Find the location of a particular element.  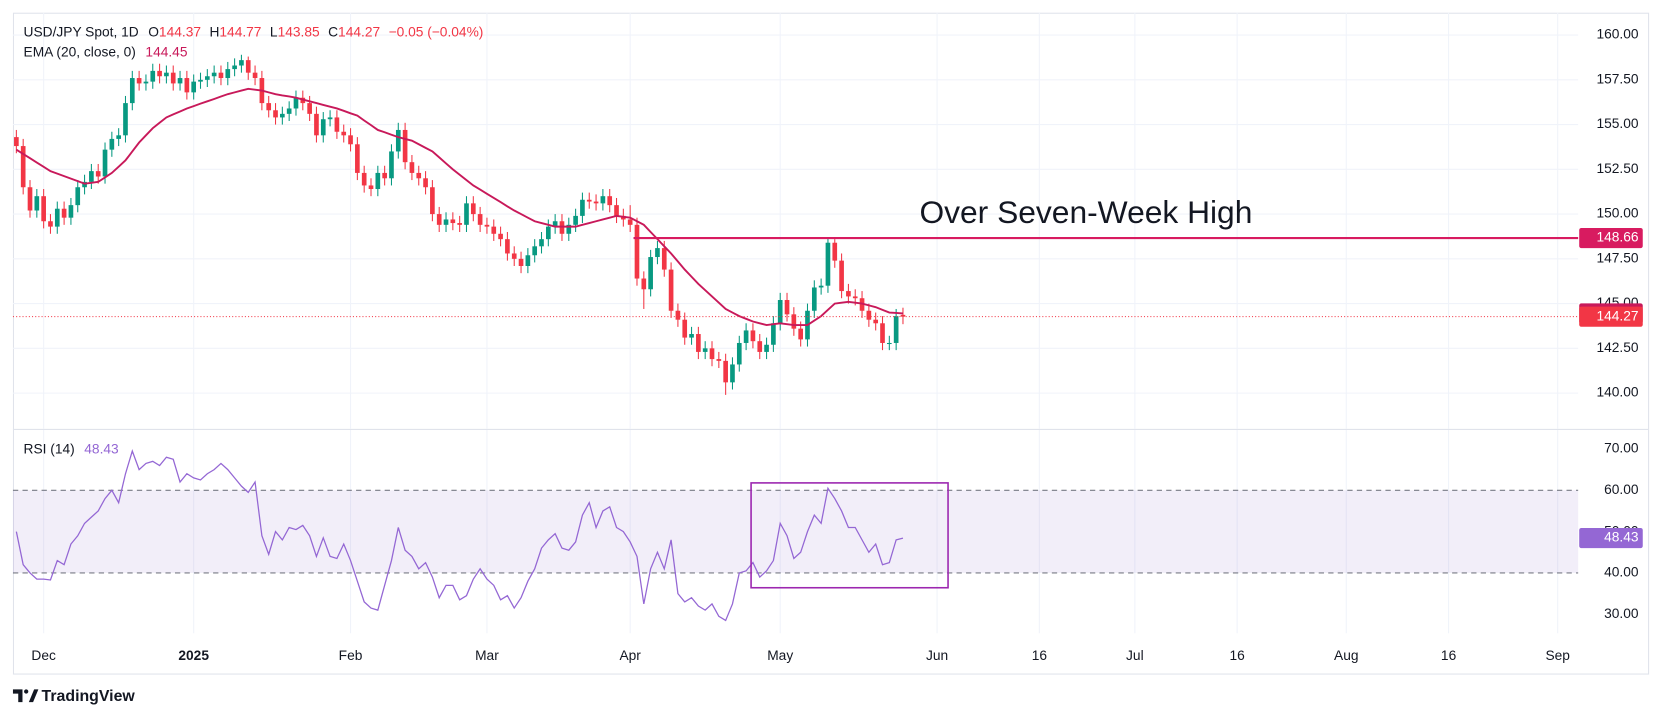

y-tick-label: 70.00 is located at coordinates (1621, 448).